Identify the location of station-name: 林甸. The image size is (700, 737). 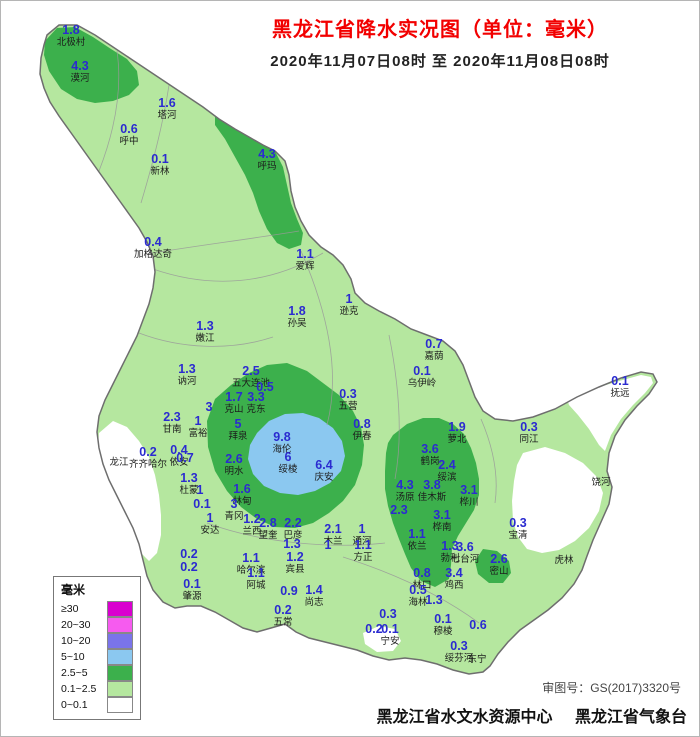
(242, 502).